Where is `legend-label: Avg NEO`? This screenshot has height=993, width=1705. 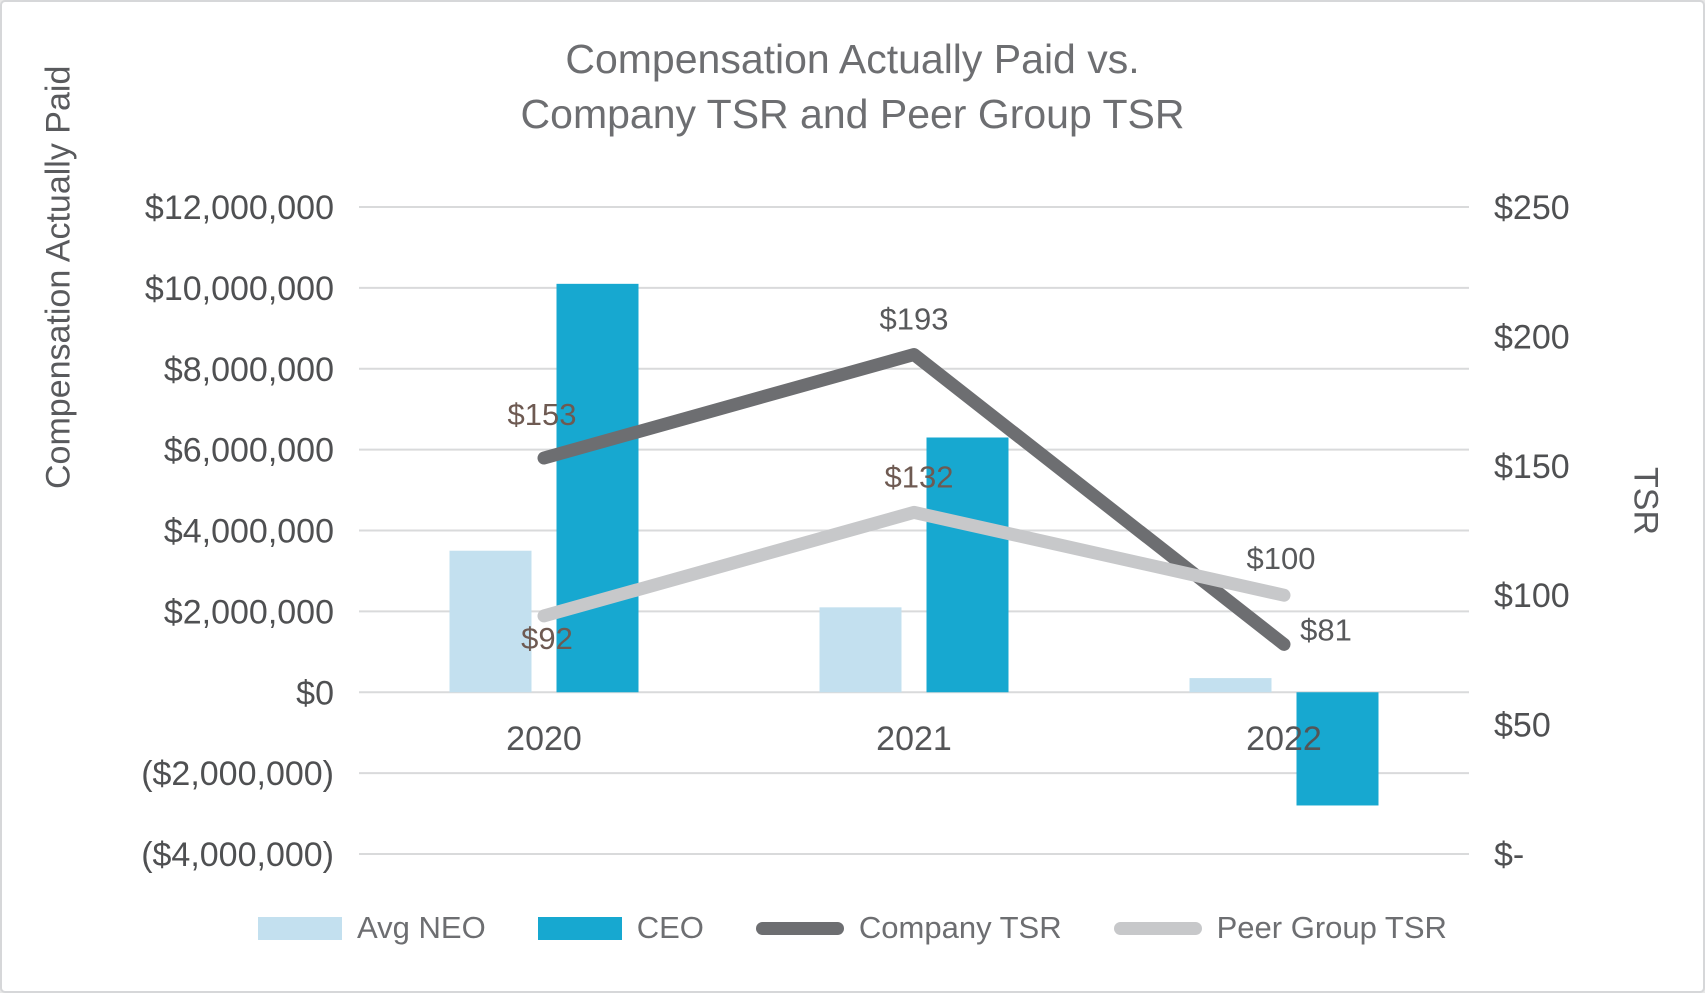
legend-label: Avg NEO is located at coordinates (421, 927).